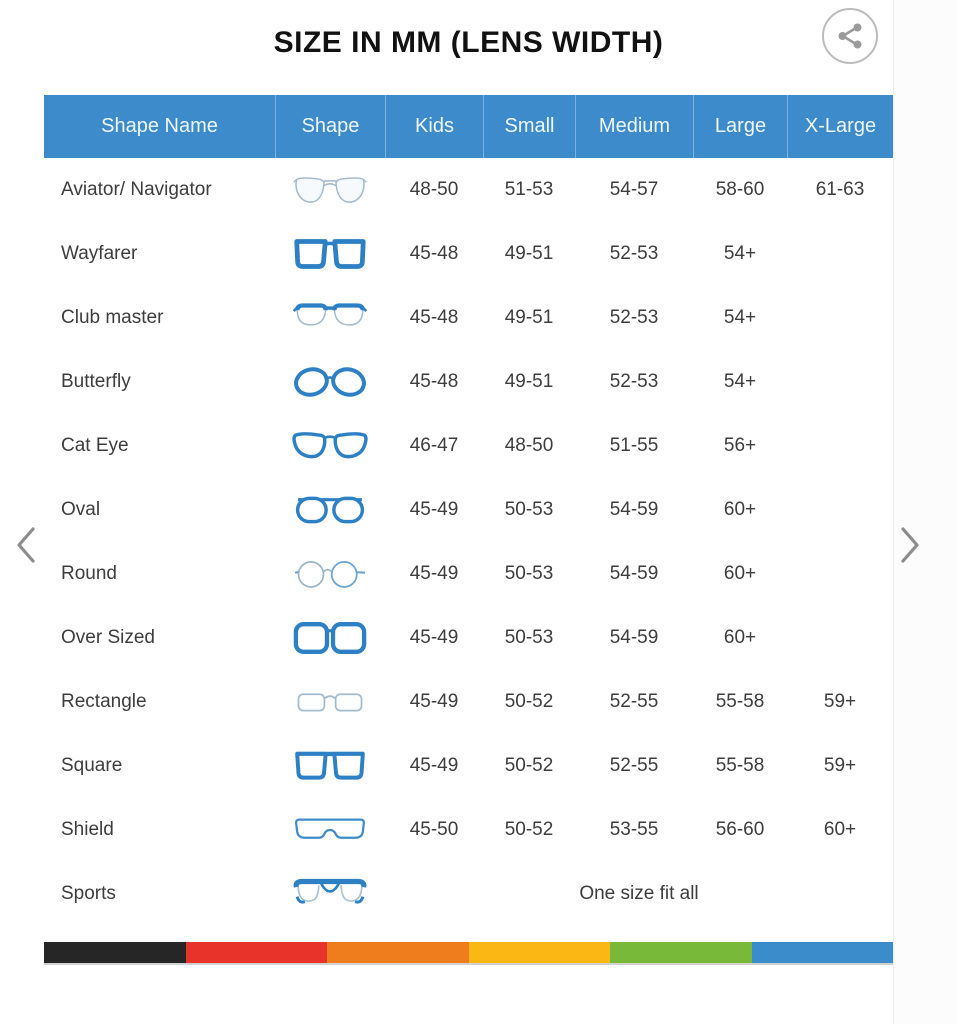  Describe the element at coordinates (634, 701) in the screenshot. I see `size-value: 52-55` at that location.